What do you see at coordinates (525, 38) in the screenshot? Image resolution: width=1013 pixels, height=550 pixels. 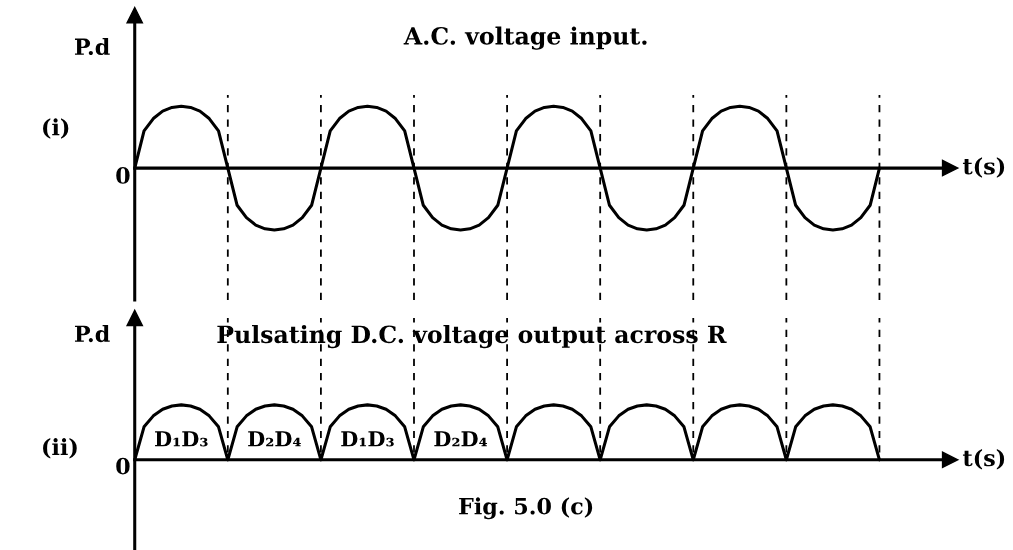 I see `chart-title: A.C. voltage input.` at bounding box center [525, 38].